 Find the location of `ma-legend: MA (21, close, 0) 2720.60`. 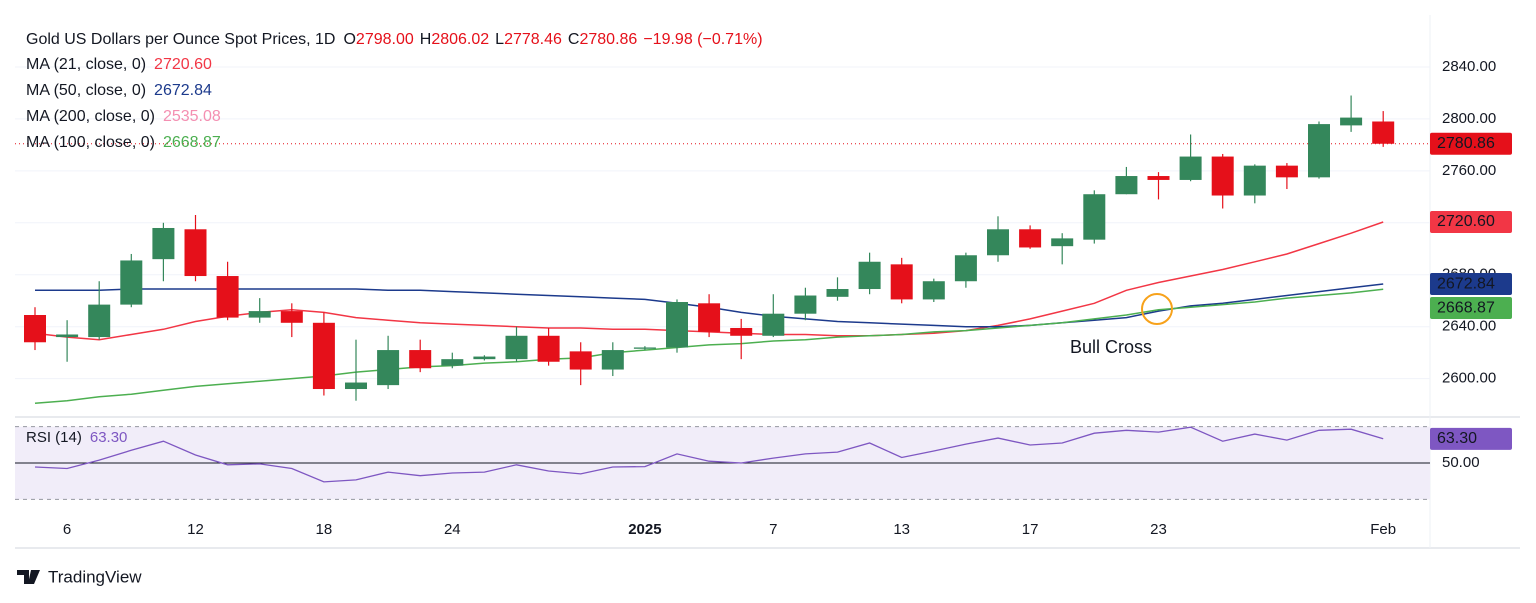

ma-legend: MA (21, close, 0) 2720.60 is located at coordinates (119, 64).